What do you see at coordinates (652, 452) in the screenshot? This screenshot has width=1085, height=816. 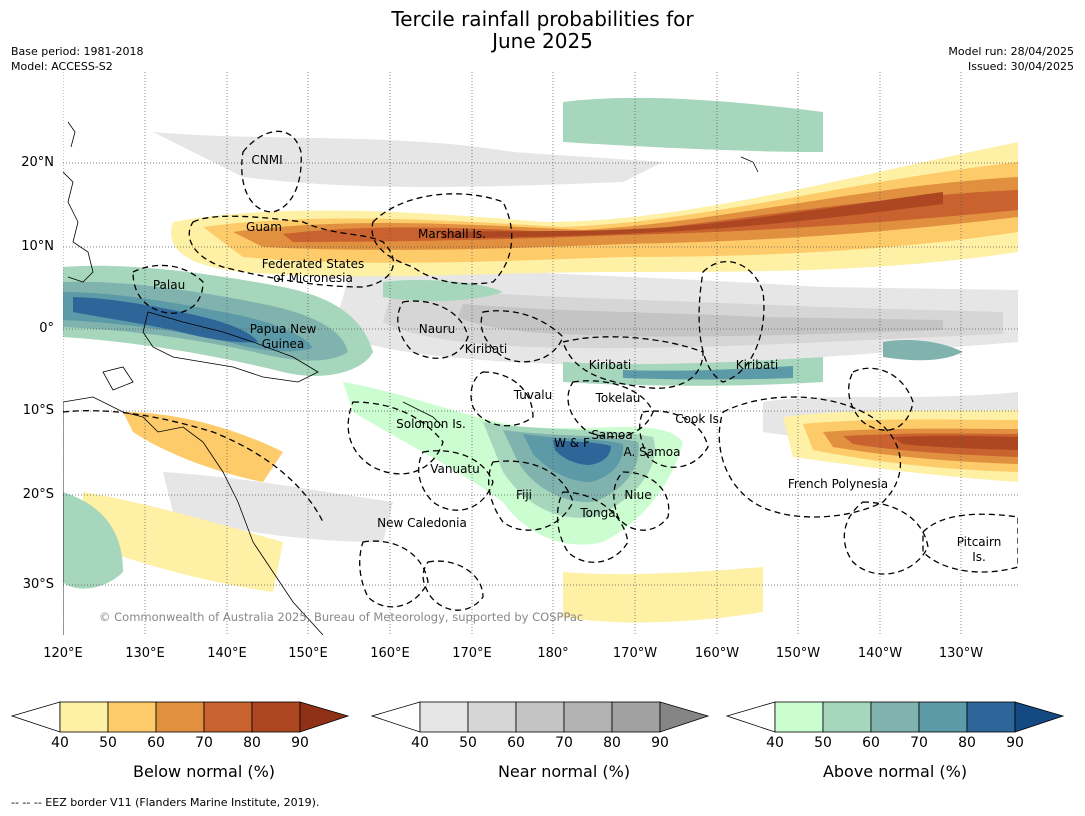 I see `place-label-american-samoa: A. Samoa` at bounding box center [652, 452].